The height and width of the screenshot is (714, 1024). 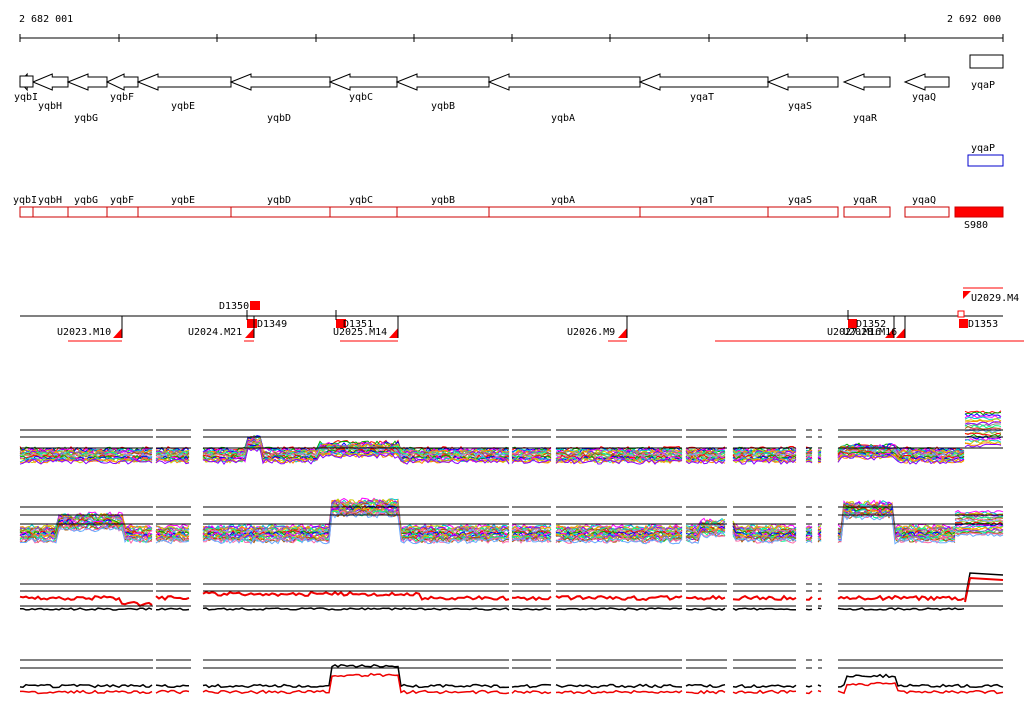 I want to click on gene-label: yqaT, so click(x=702, y=97).